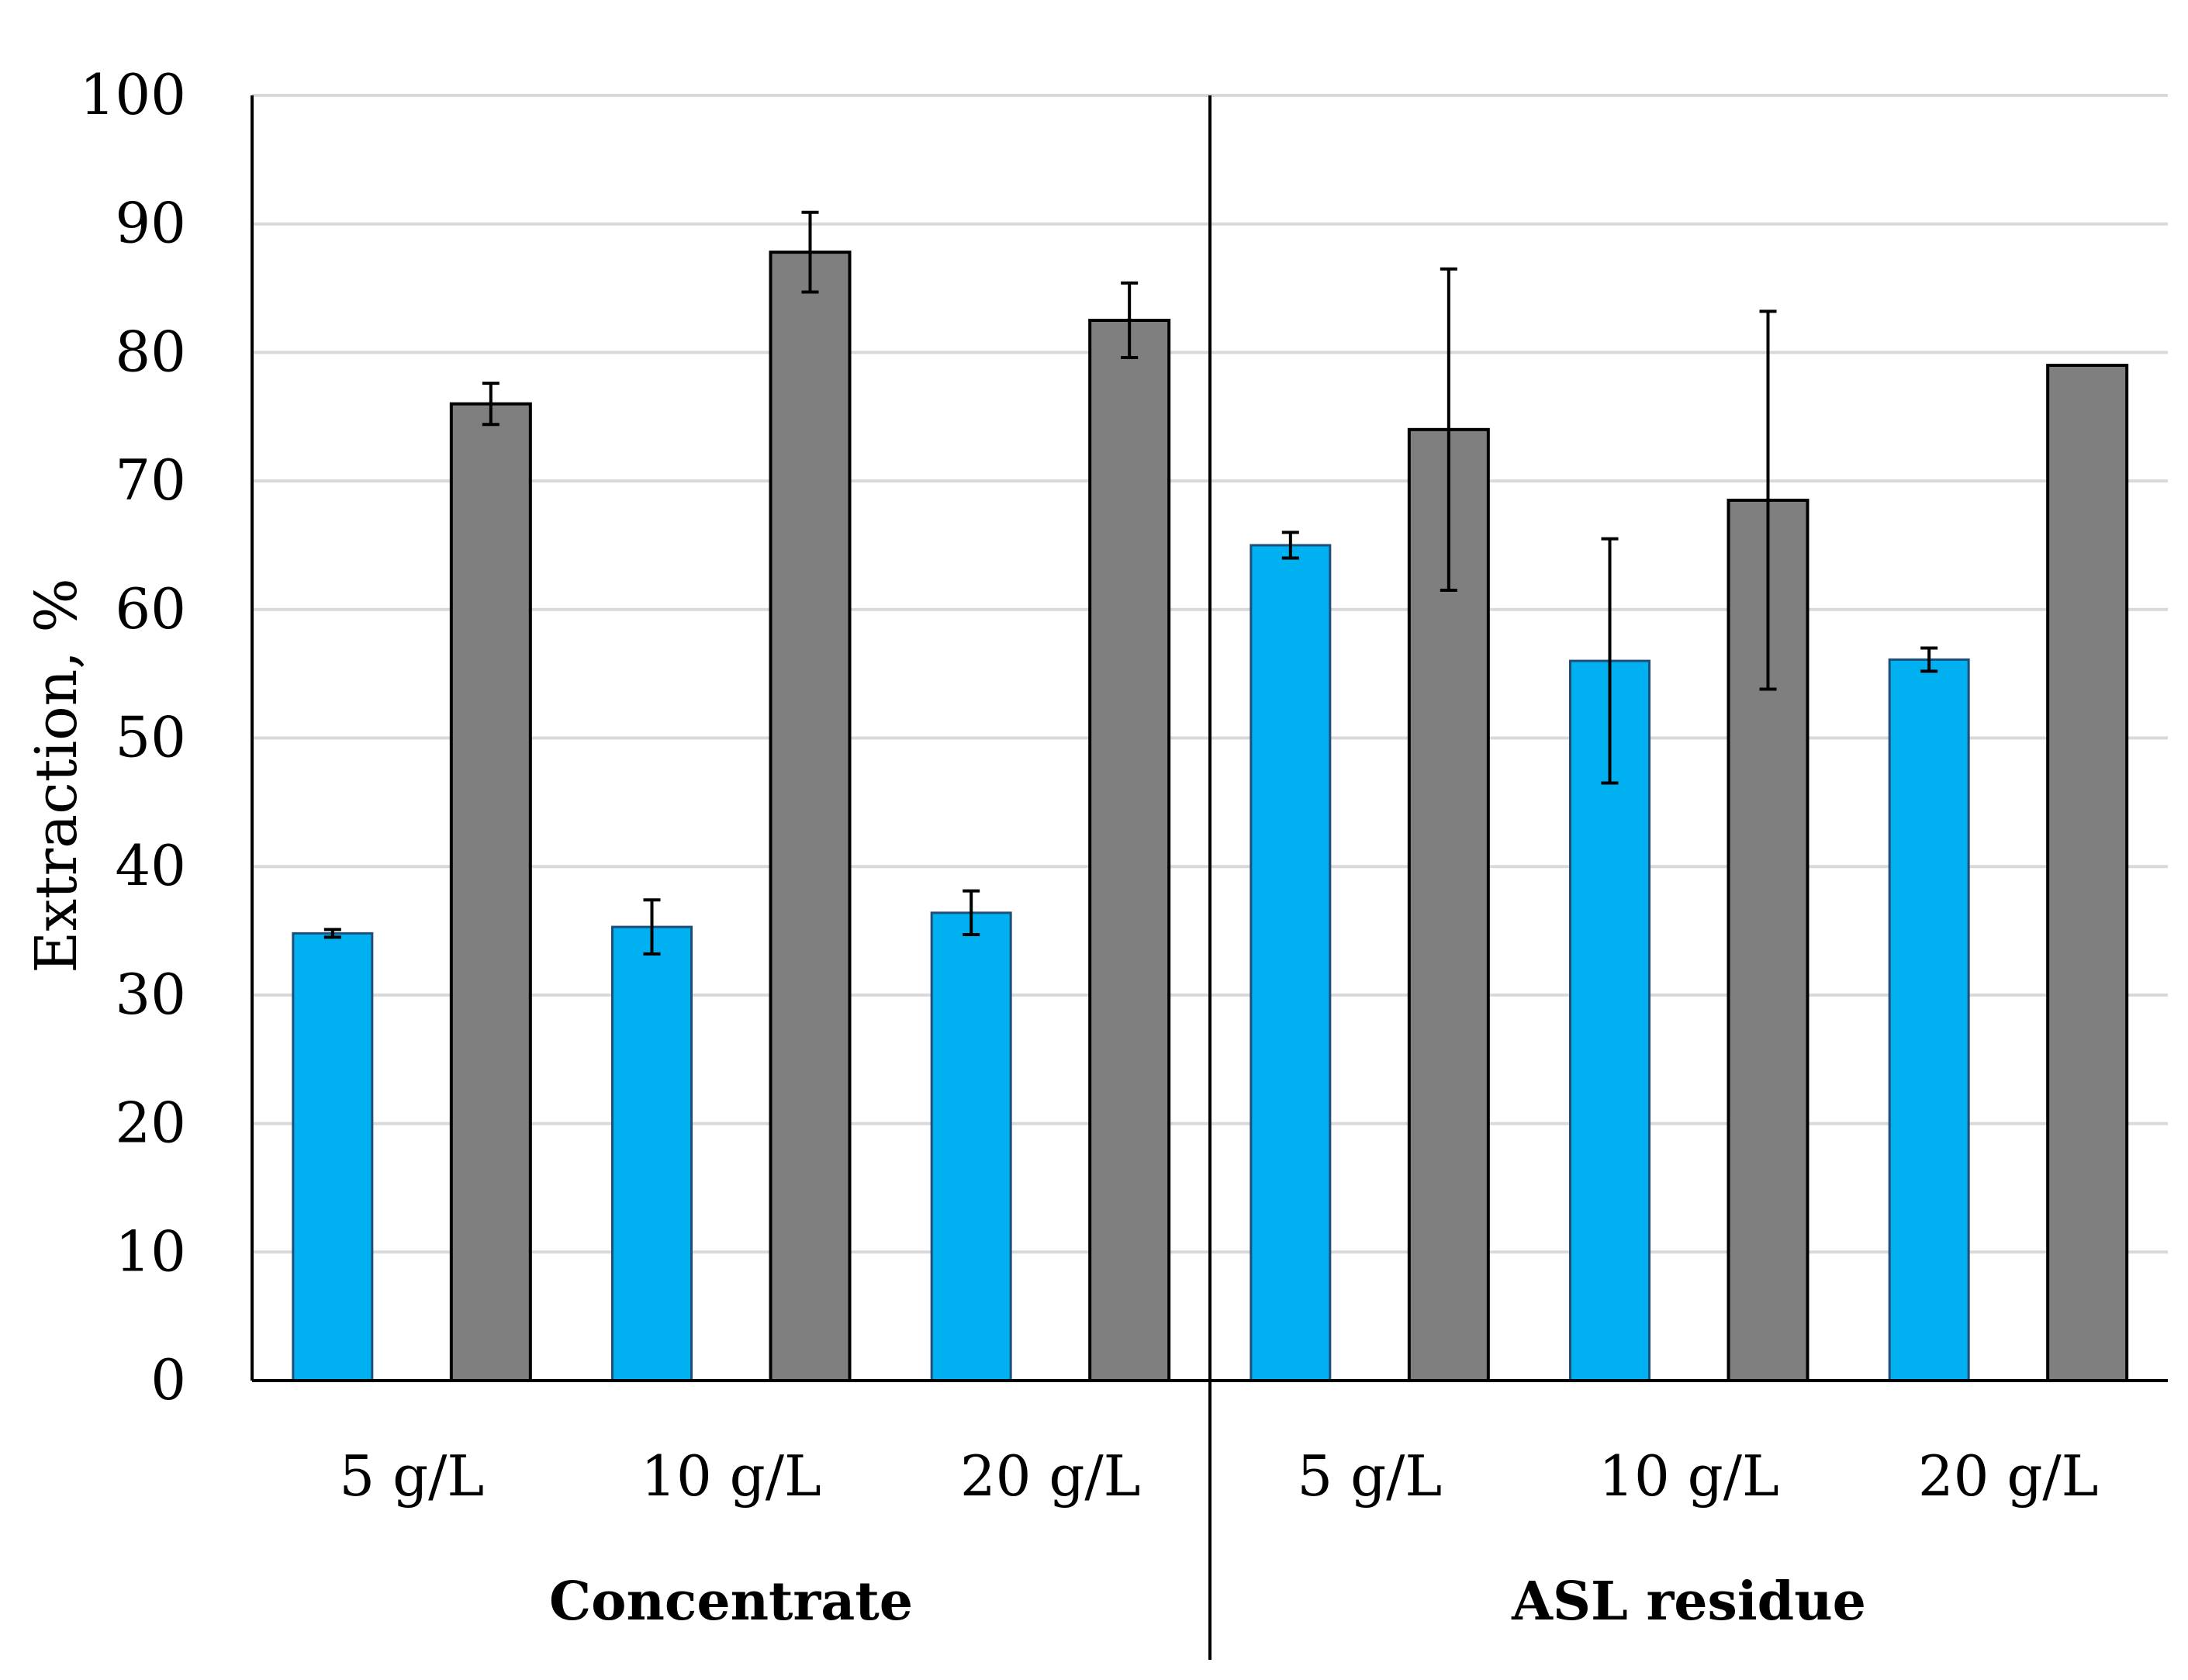  Describe the element at coordinates (731, 1602) in the screenshot. I see `group-label: Concentrate` at that location.